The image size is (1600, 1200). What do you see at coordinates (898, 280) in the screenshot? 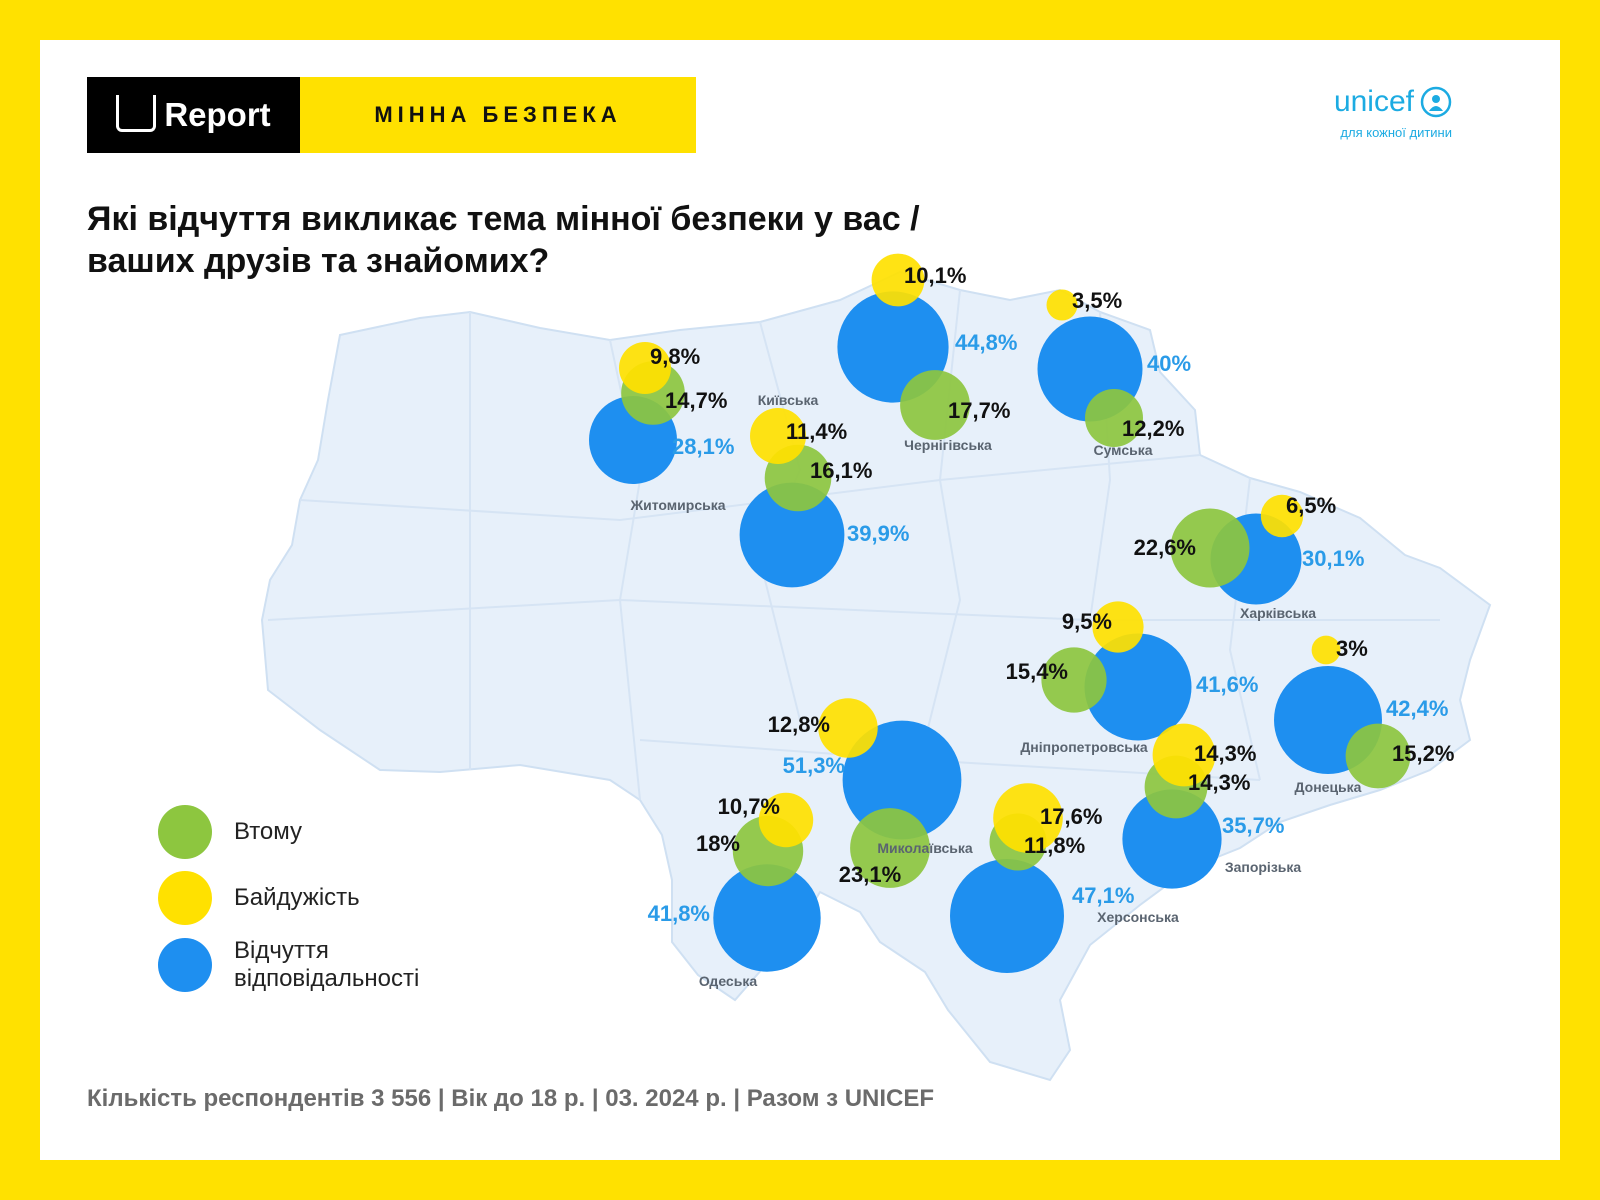
I see `bubble-chernihiv-indifference` at bounding box center [898, 280].